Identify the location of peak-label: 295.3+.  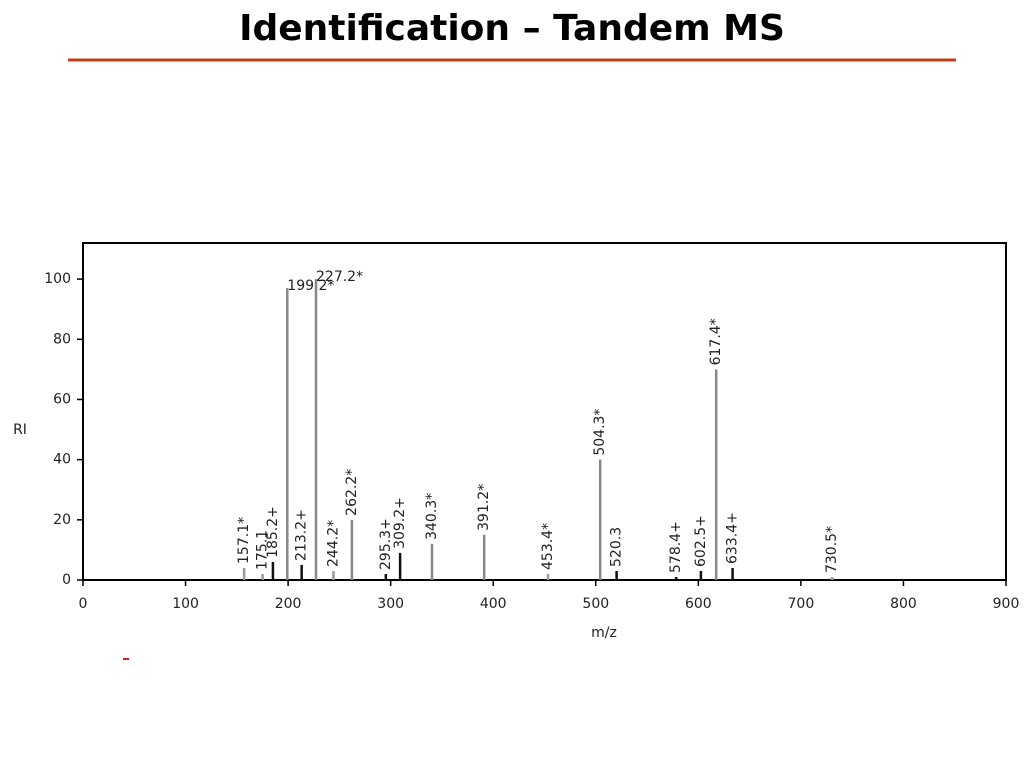
(386, 544).